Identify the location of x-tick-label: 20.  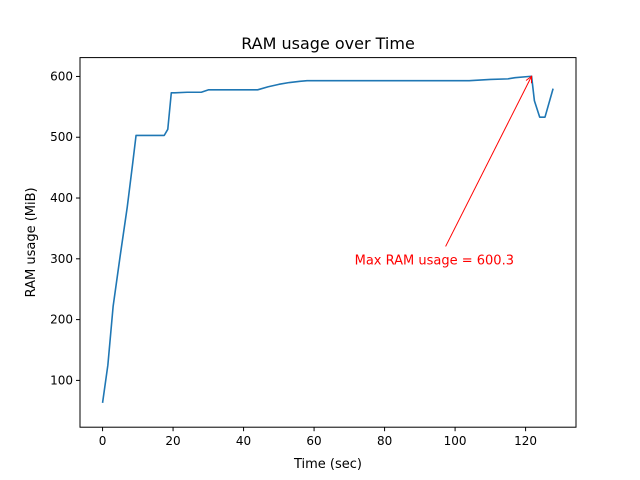
(172, 441).